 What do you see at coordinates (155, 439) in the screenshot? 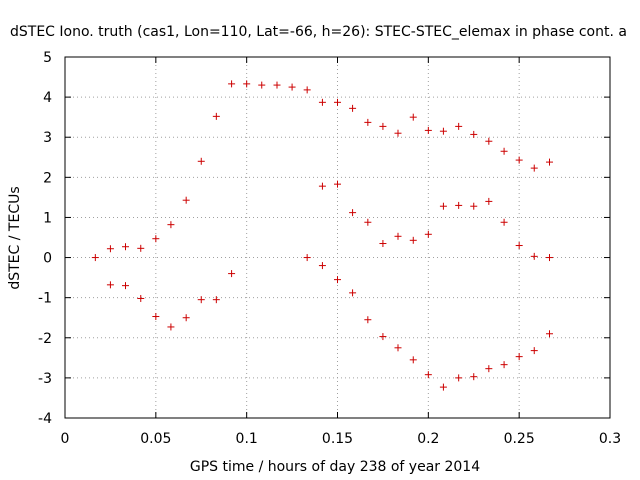
I see `x-tick-label: 0.05` at bounding box center [155, 439].